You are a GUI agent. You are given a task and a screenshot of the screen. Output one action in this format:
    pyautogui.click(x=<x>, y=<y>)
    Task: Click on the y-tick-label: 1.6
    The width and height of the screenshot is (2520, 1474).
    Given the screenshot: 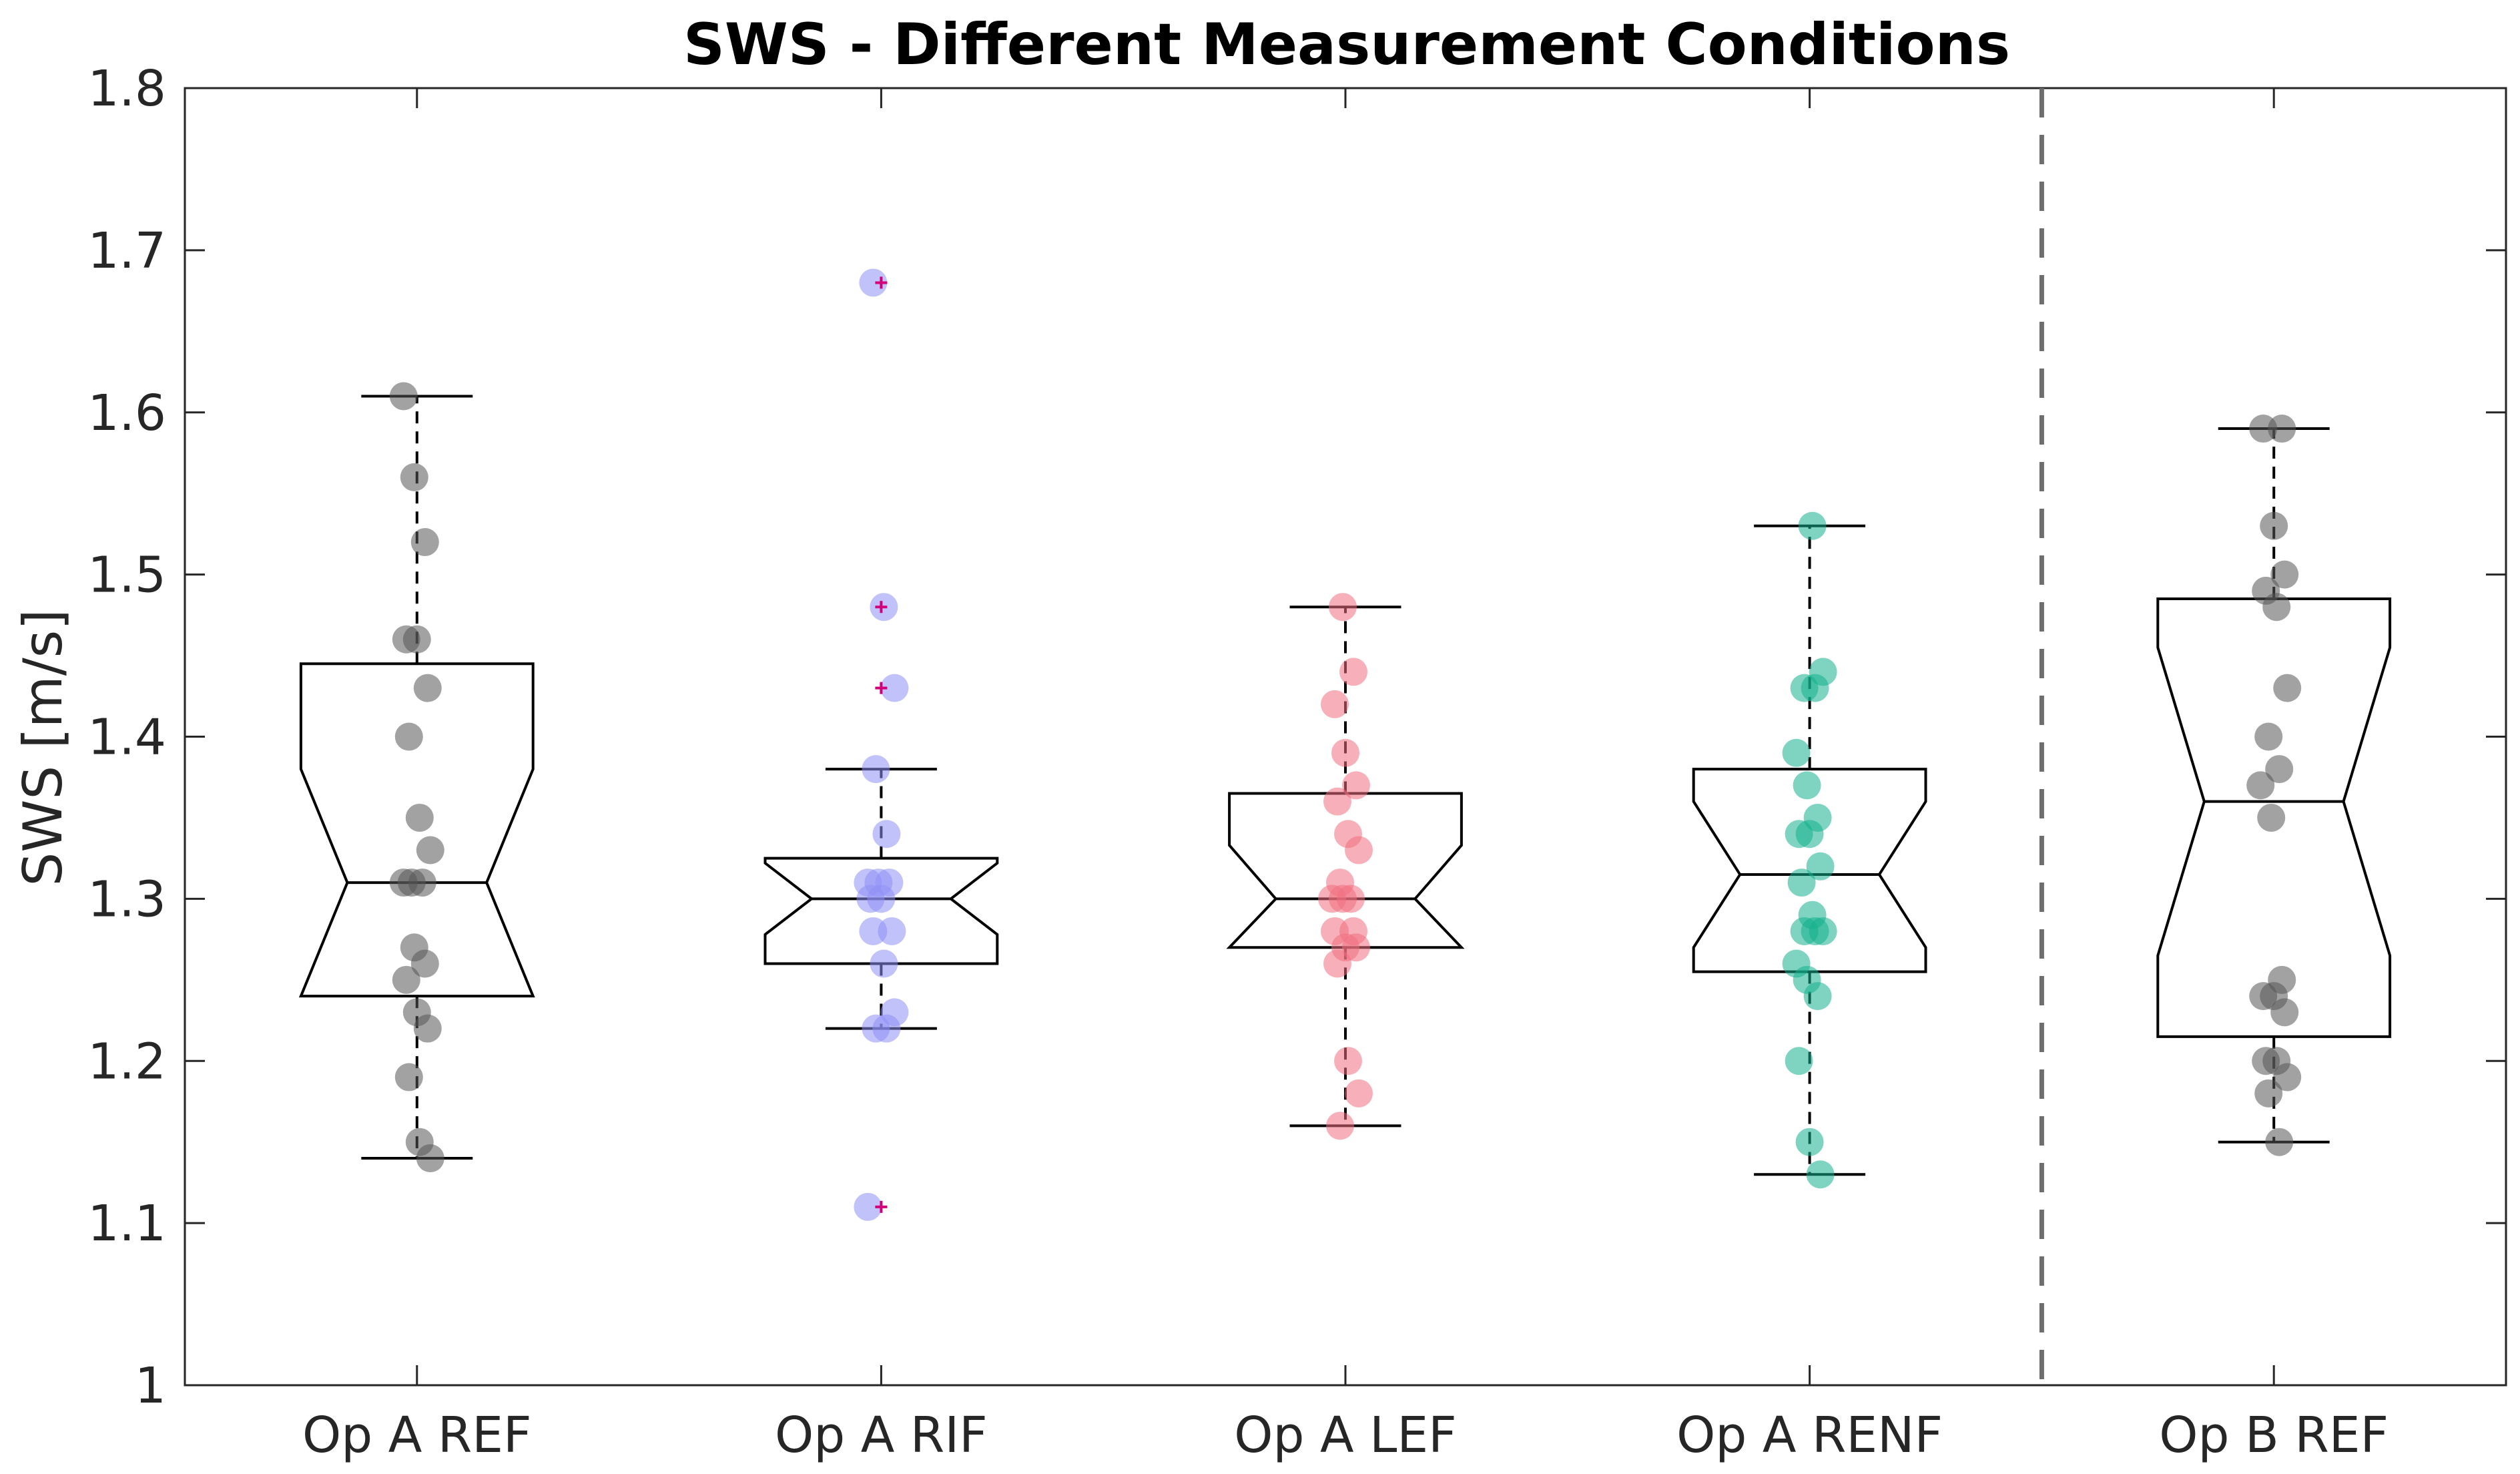 What is the action you would take?
    pyautogui.click(x=126, y=413)
    